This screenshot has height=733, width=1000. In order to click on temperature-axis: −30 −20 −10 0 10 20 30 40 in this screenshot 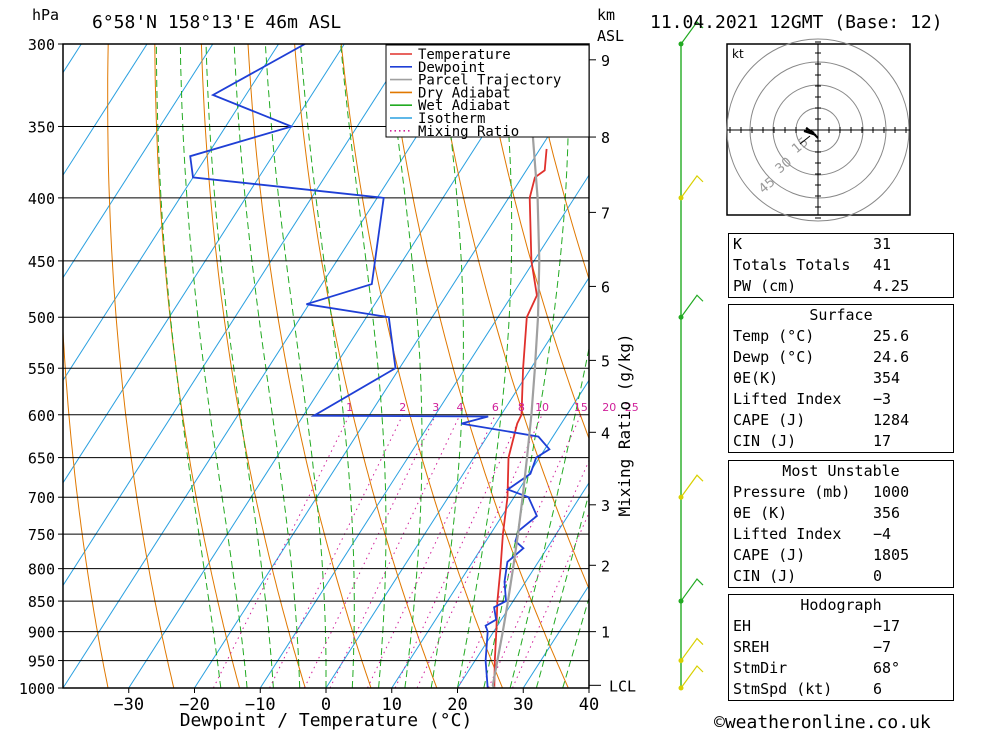, I will do `click(356, 701)`.